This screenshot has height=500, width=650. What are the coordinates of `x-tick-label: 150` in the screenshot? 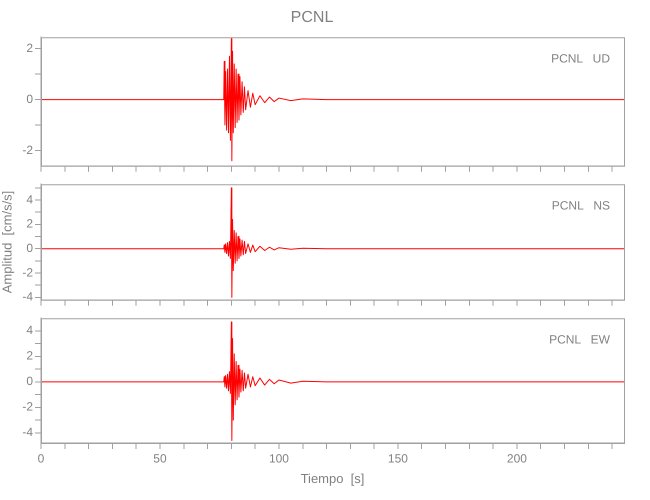 It's located at (398, 459).